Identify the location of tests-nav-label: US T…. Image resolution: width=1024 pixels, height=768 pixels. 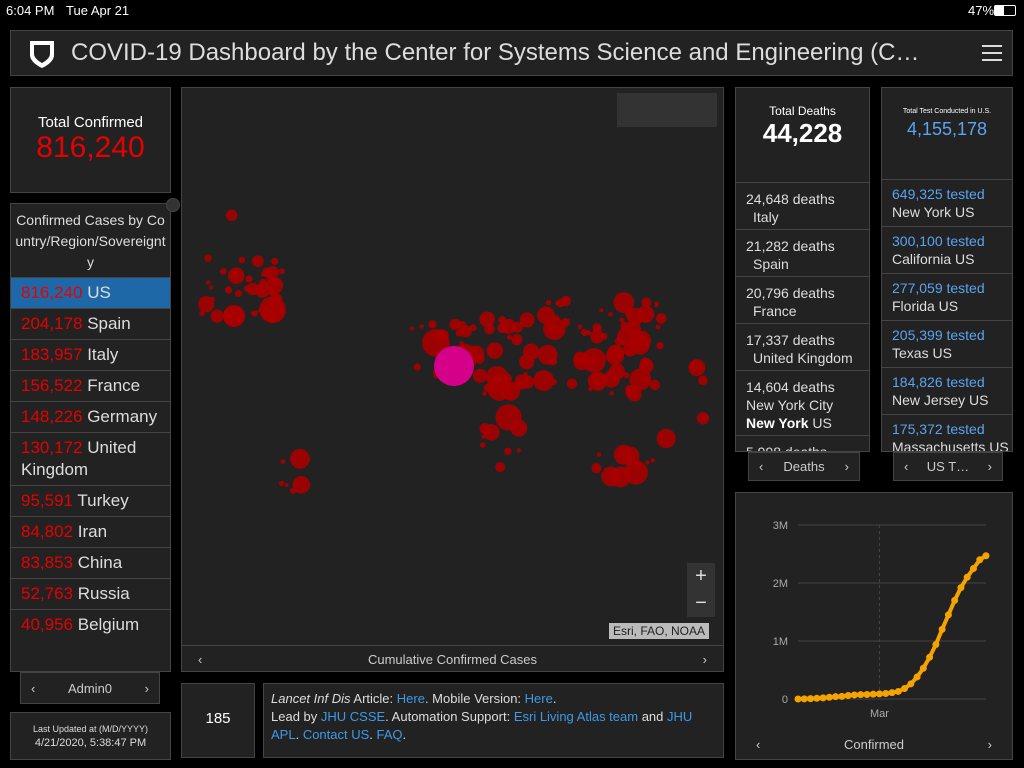
(948, 466).